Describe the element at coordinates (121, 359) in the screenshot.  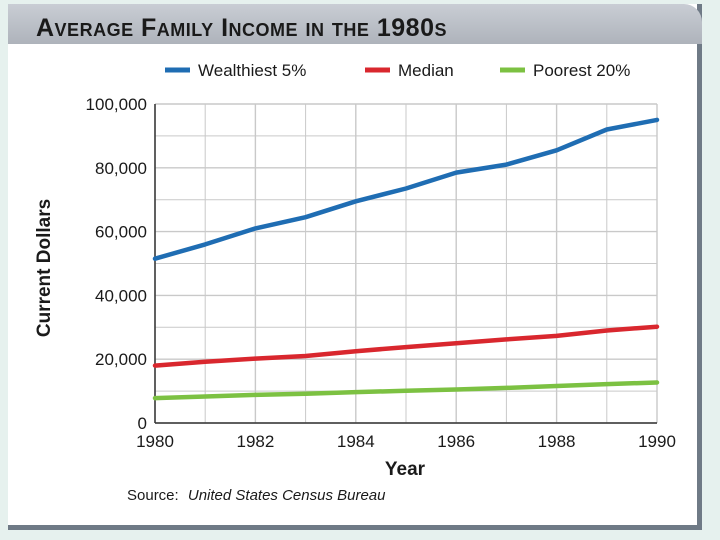
I see `y-tick-label: 20,000` at that location.